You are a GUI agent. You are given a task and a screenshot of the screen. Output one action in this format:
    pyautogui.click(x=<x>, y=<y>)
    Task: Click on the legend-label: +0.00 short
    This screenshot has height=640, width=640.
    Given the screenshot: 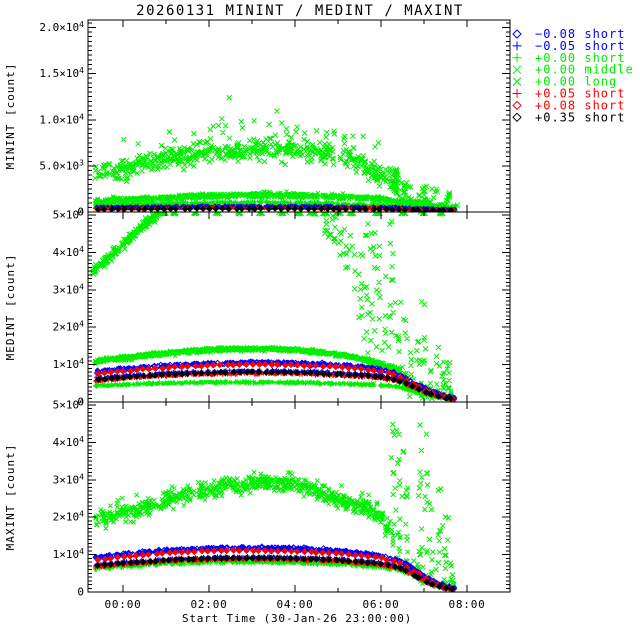 What is the action you would take?
    pyautogui.click(x=580, y=58)
    